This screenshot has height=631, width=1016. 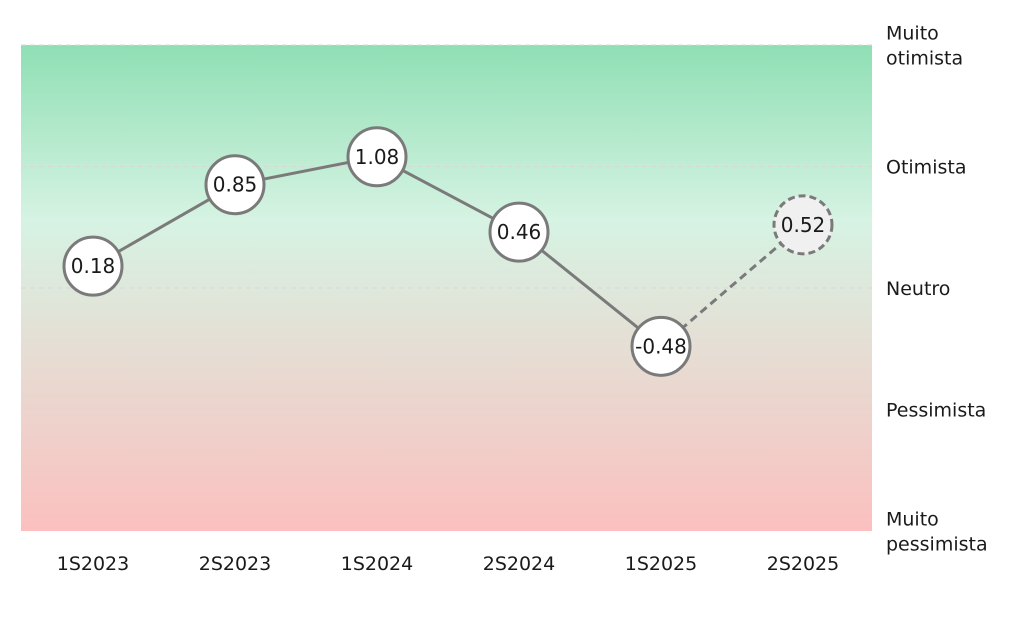 I want to click on sentiment-label: Pessimista, so click(x=936, y=411).